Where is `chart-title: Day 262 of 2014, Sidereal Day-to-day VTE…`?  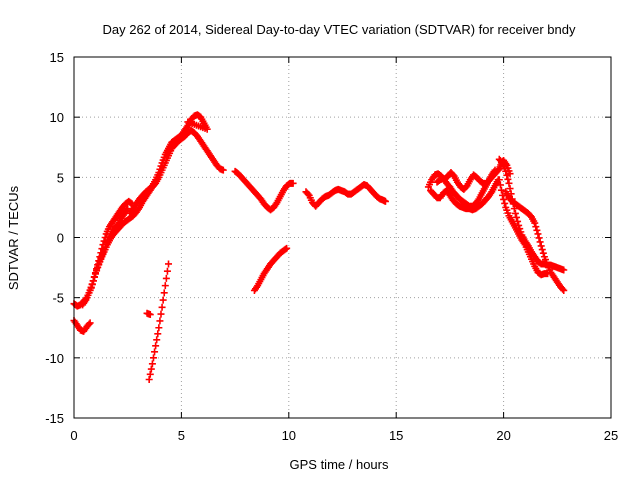
chart-title: Day 262 of 2014, Sidereal Day-to-day VTE… is located at coordinates (339, 29).